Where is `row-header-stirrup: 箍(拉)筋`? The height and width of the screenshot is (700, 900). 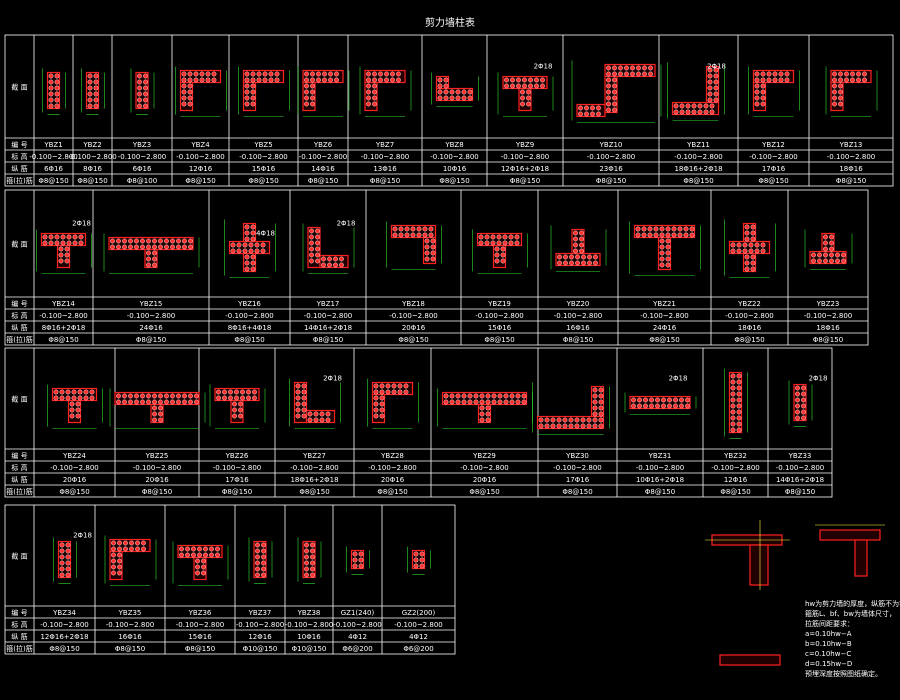
row-header-stirrup: 箍(拉)筋 is located at coordinates (19, 648).